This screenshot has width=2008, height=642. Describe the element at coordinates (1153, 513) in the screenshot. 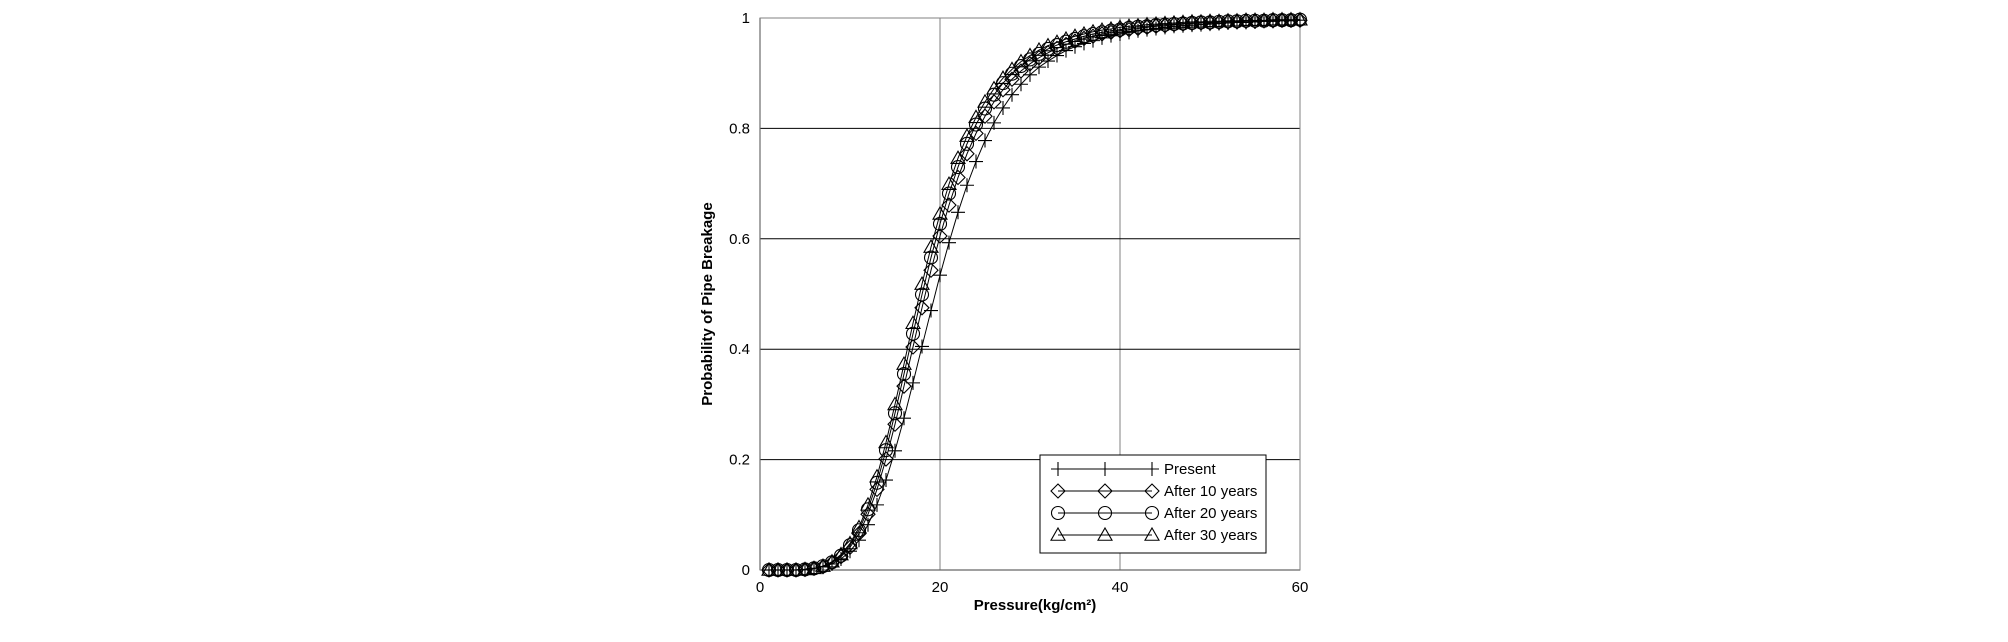

I see `legend-entry-2: After 20 years` at that location.